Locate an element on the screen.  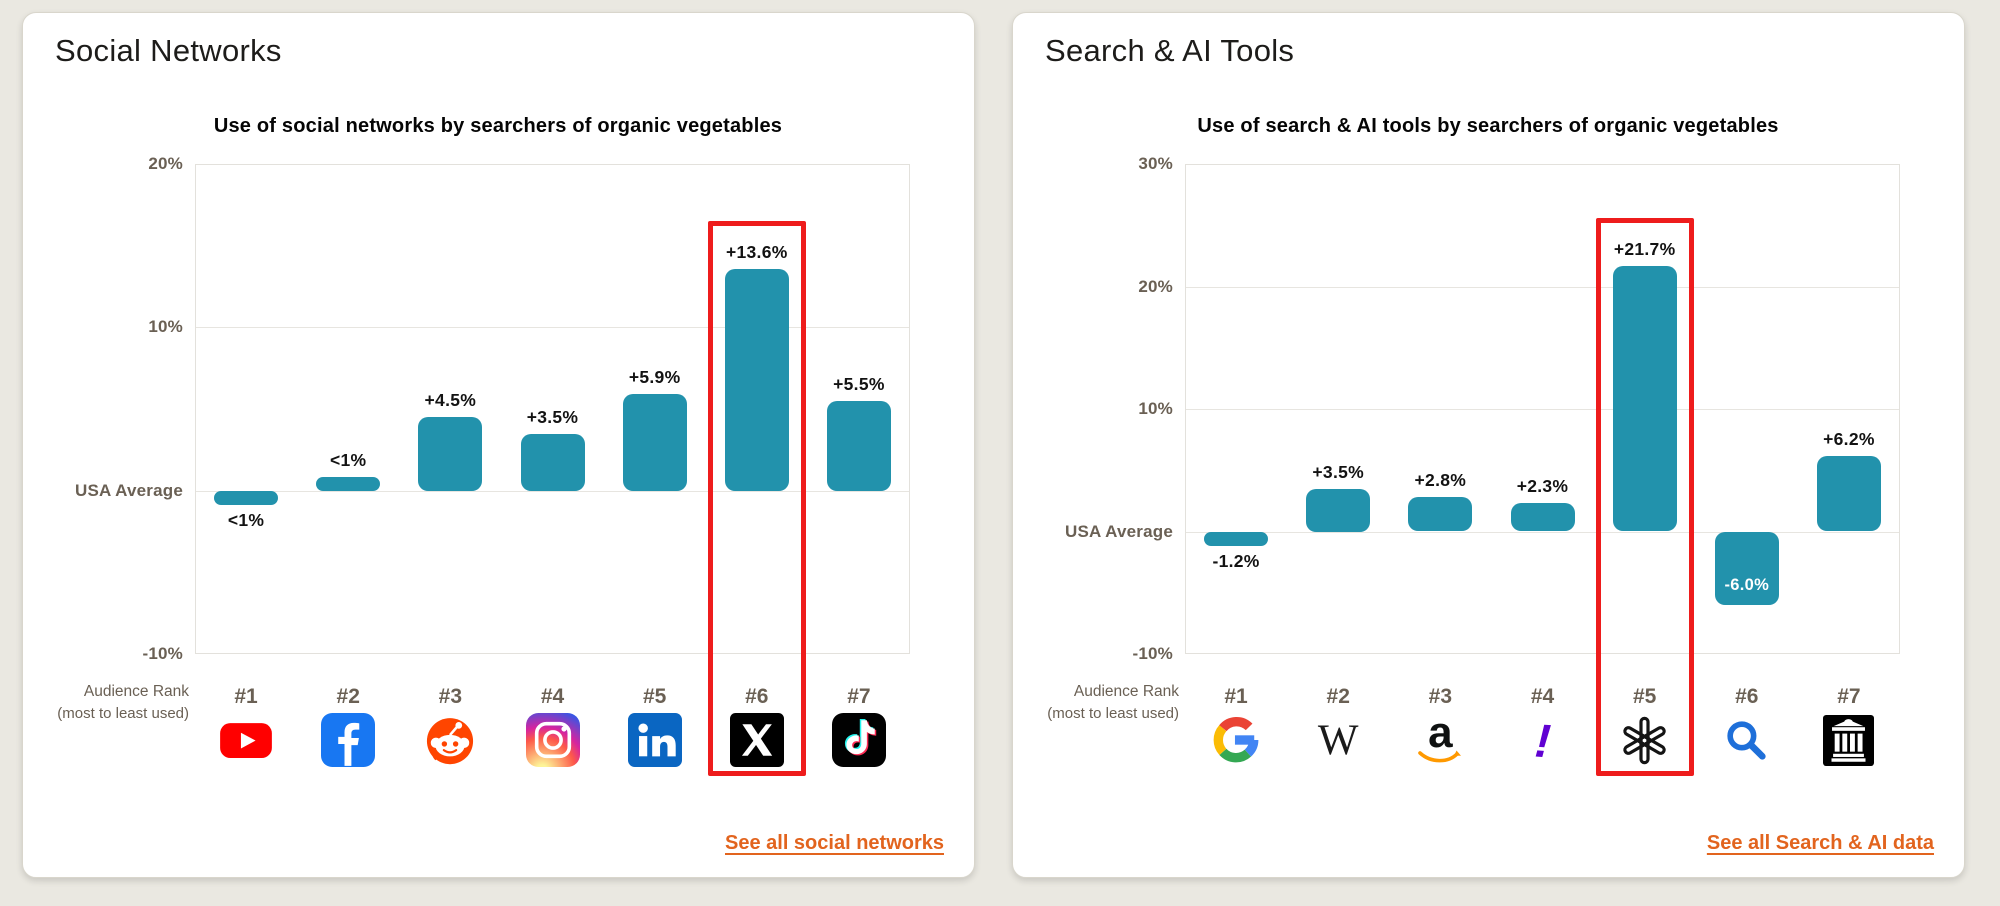
value-label-wikipedia: +3.5% is located at coordinates (1338, 471).